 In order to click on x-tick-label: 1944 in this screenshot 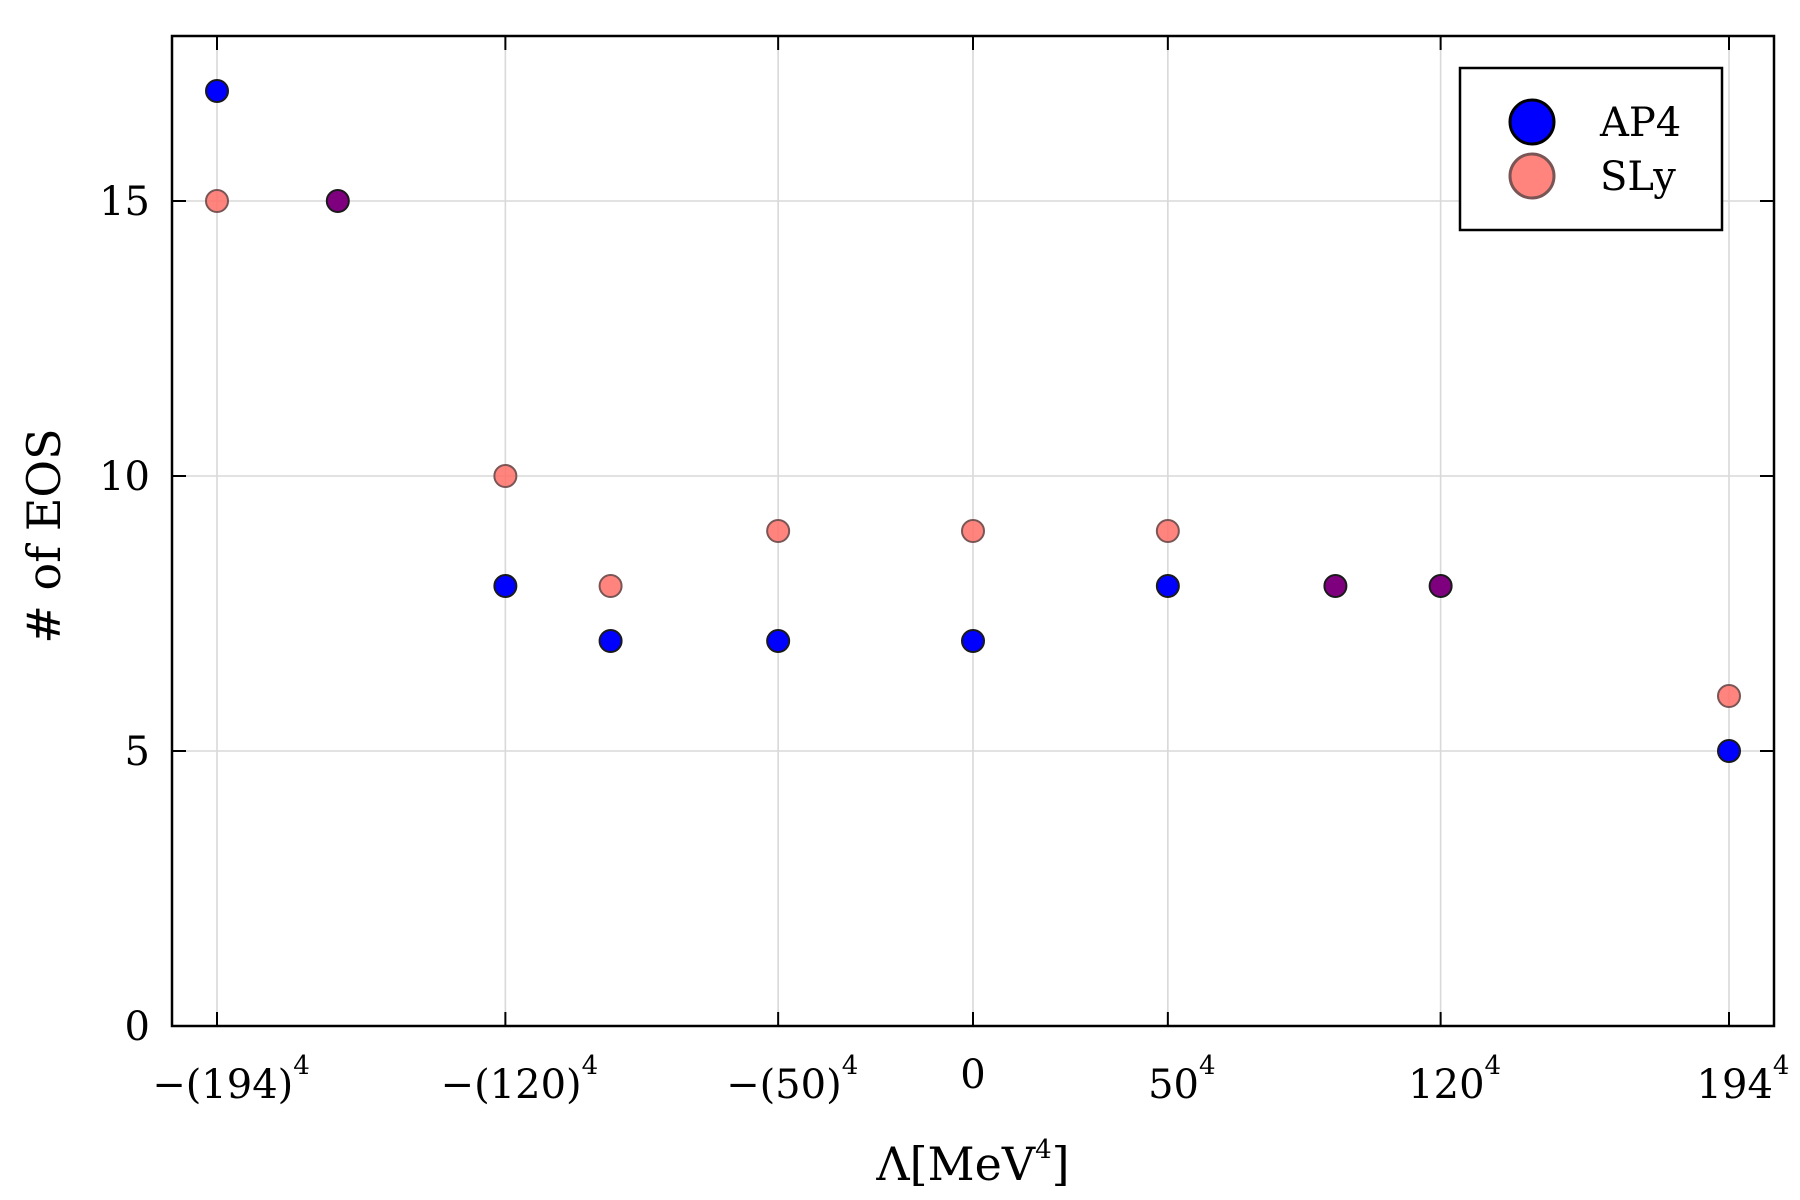, I will do `click(1743, 1079)`.